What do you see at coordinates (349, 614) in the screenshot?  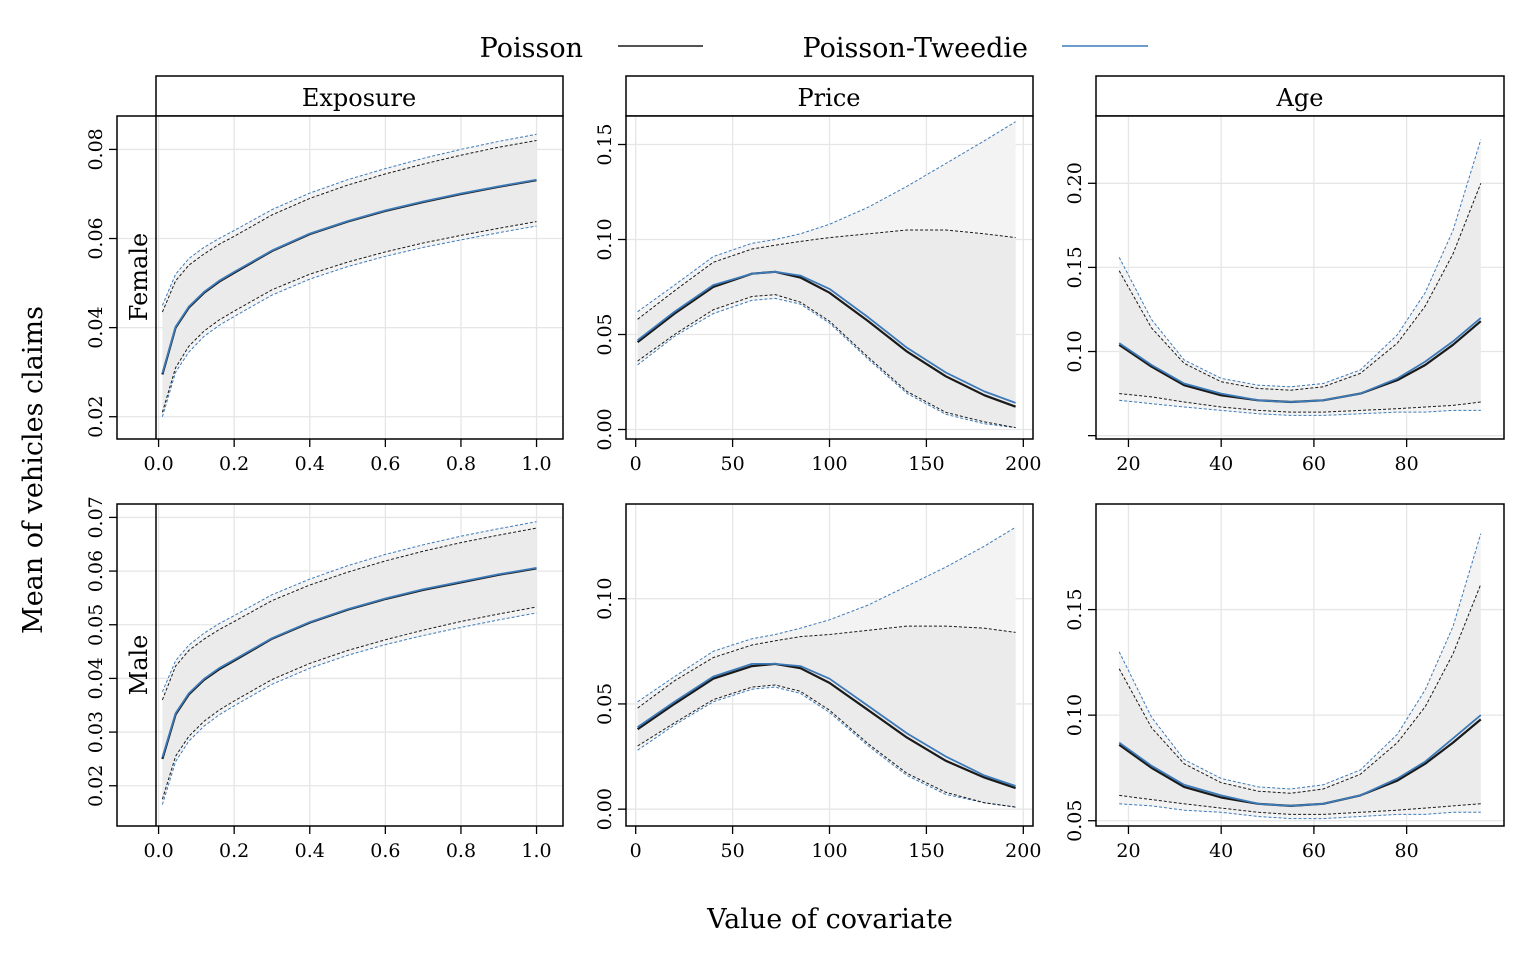 I see `panel-male-exposure-line-poisson-upper` at bounding box center [349, 614].